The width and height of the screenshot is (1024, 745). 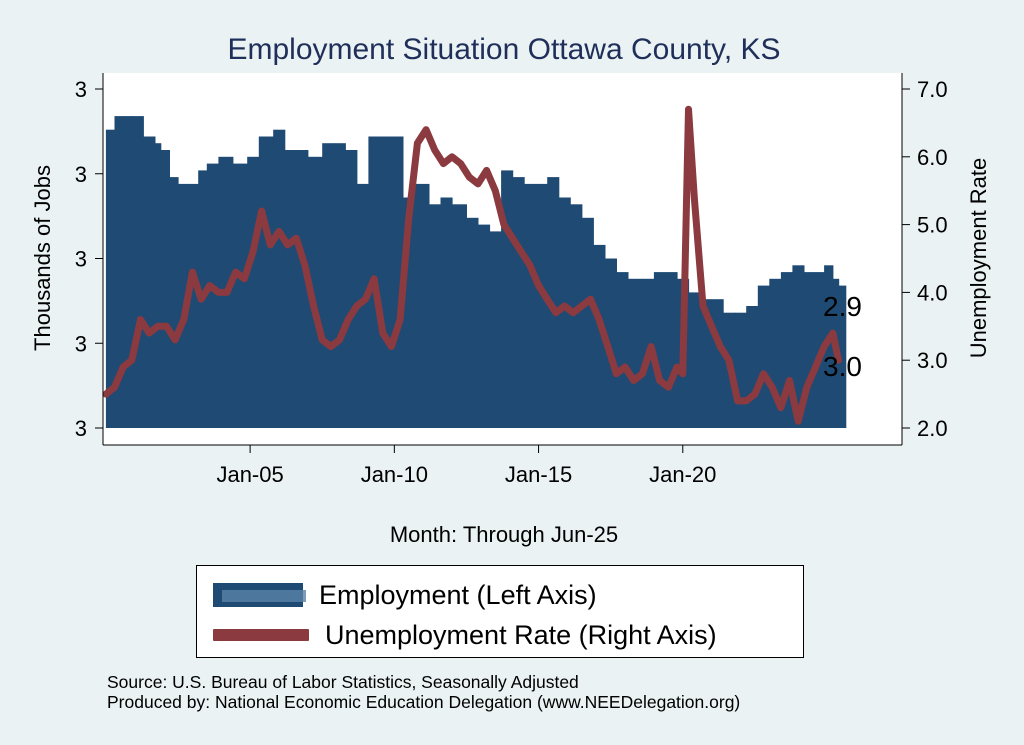 I want to click on x-tick-label: Jan-15, so click(x=538, y=474).